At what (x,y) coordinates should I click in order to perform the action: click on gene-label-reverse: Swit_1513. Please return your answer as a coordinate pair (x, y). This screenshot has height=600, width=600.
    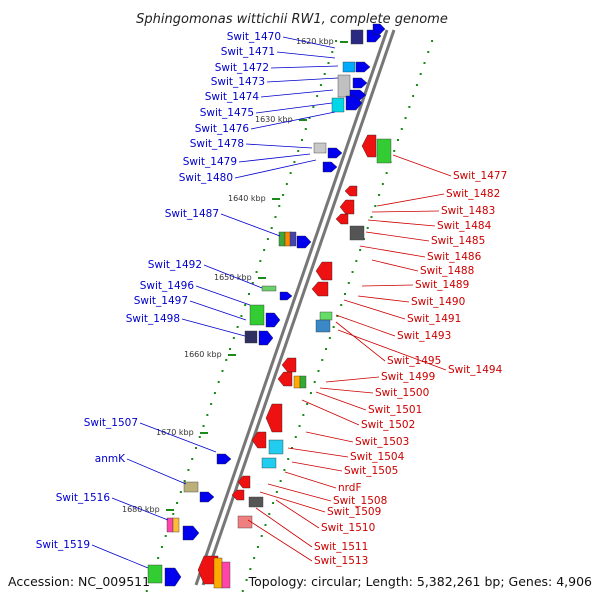
    Looking at the image, I should click on (341, 561).